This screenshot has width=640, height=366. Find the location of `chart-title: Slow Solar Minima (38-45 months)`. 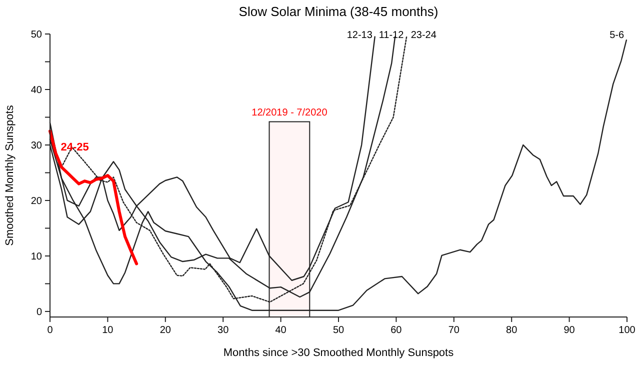

chart-title: Slow Solar Minima (38-45 months) is located at coordinates (338, 11).